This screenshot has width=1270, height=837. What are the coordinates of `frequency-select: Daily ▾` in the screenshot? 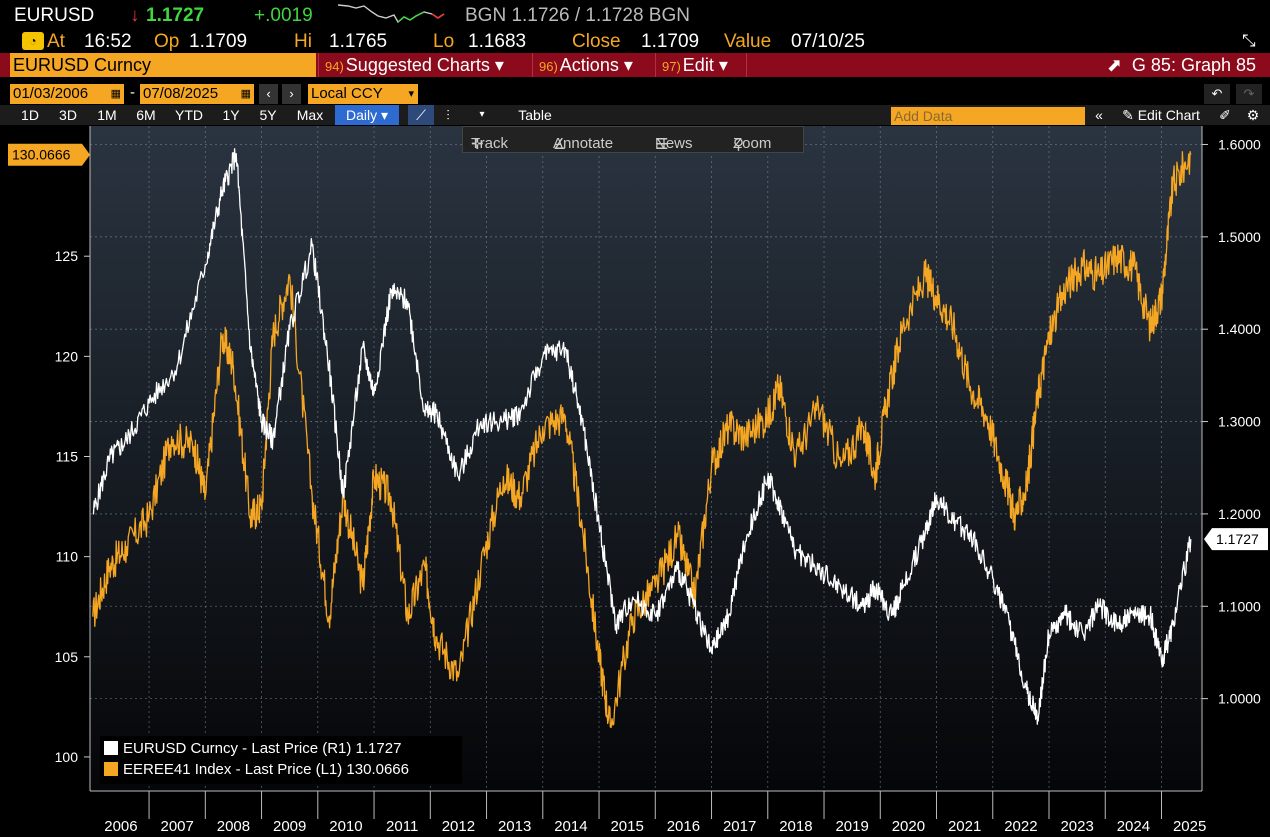 It's located at (367, 115).